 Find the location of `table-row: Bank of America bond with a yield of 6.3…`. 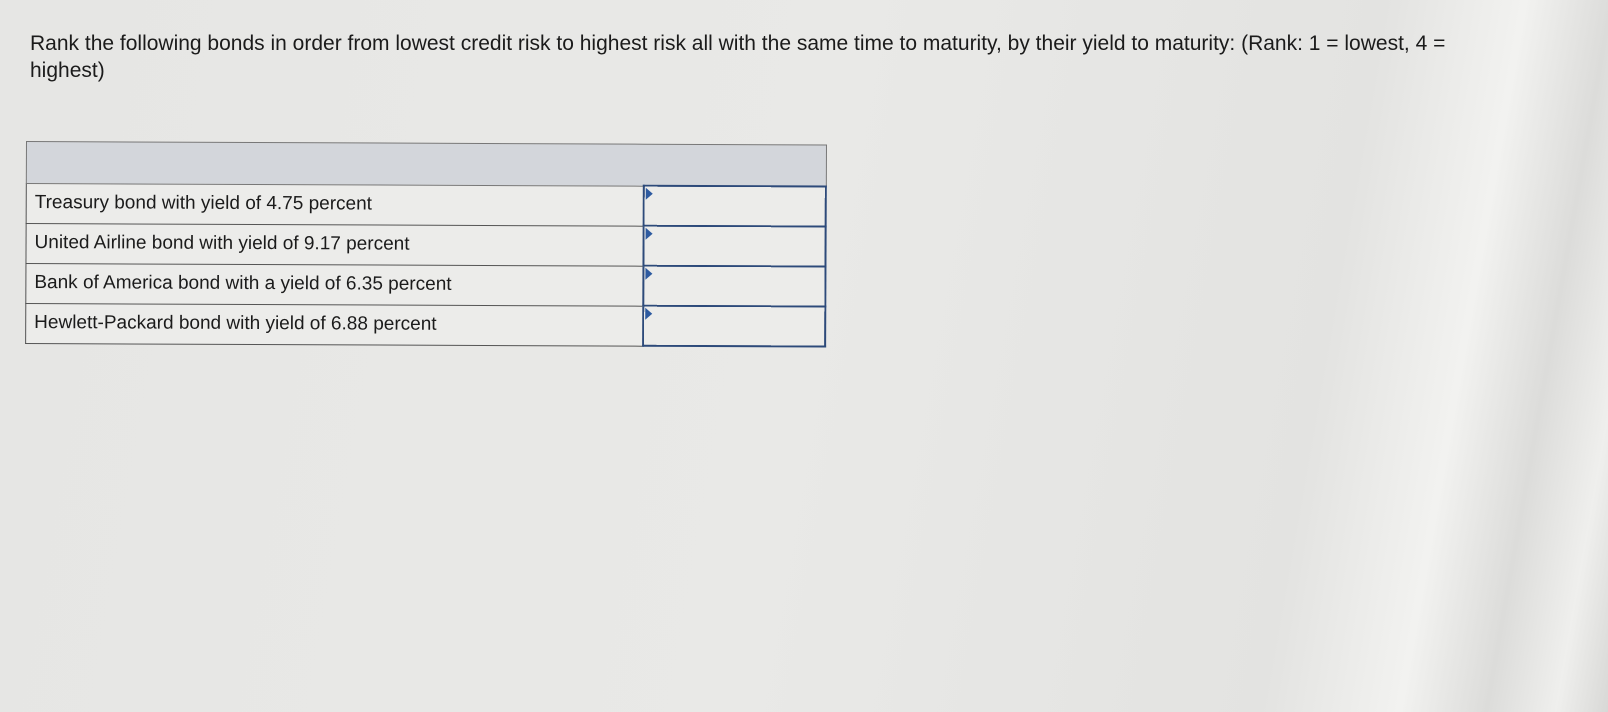

table-row: Bank of America bond with a yield of 6.3… is located at coordinates (425, 285).